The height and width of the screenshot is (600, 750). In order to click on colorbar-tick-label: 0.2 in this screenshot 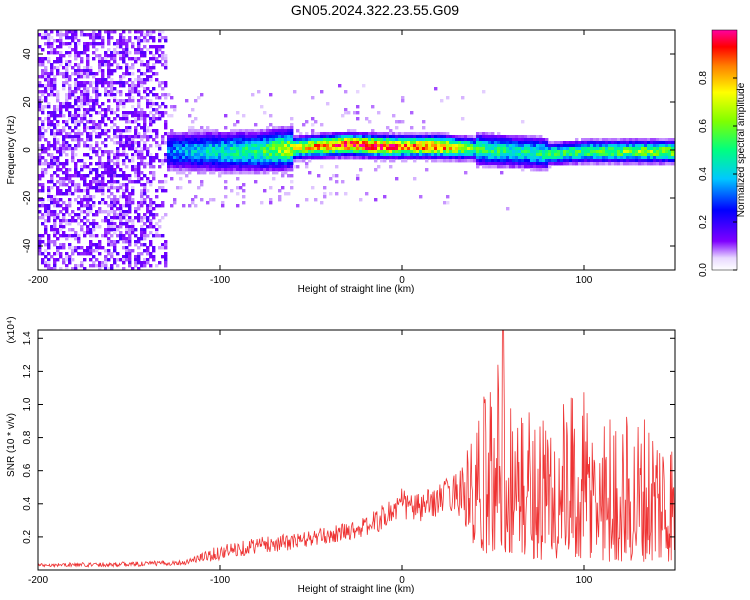, I will do `click(703, 222)`.